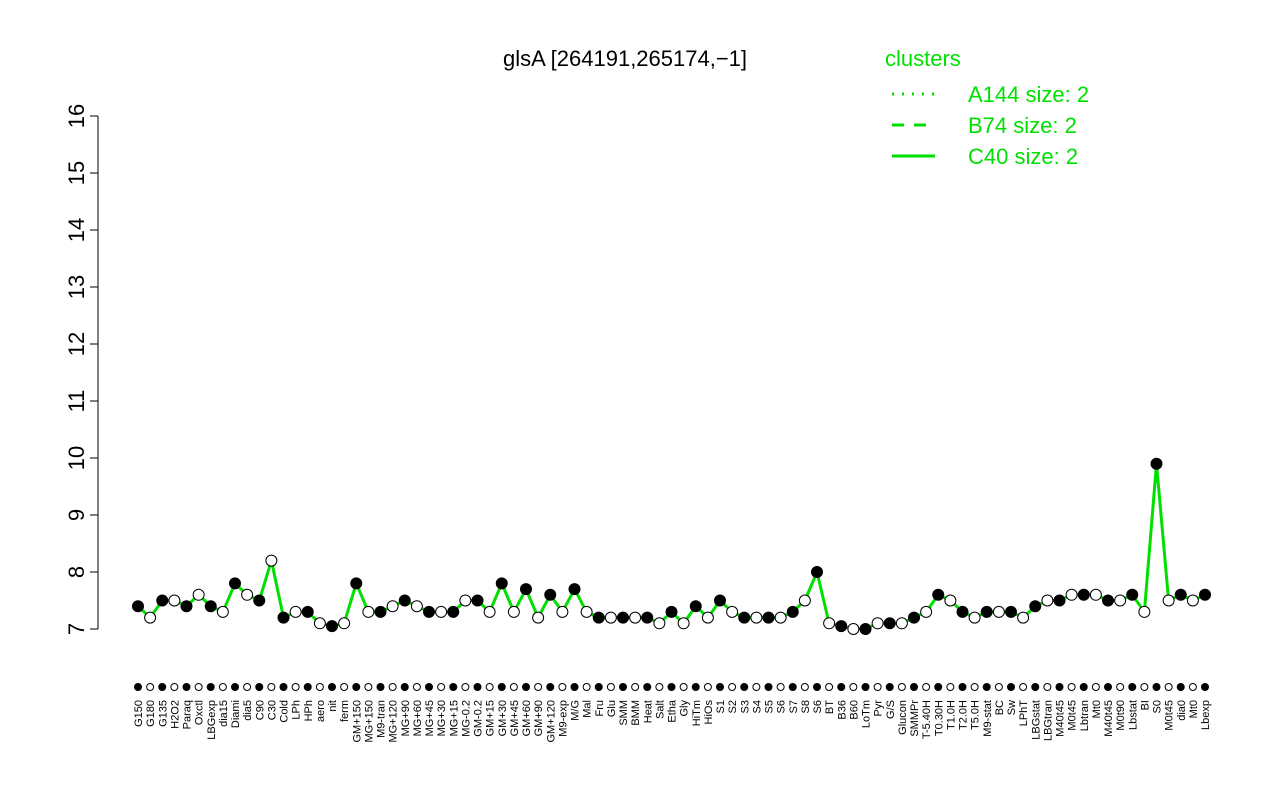  Describe the element at coordinates (830, 707) in the screenshot. I see `x-tick-label: BT` at that location.